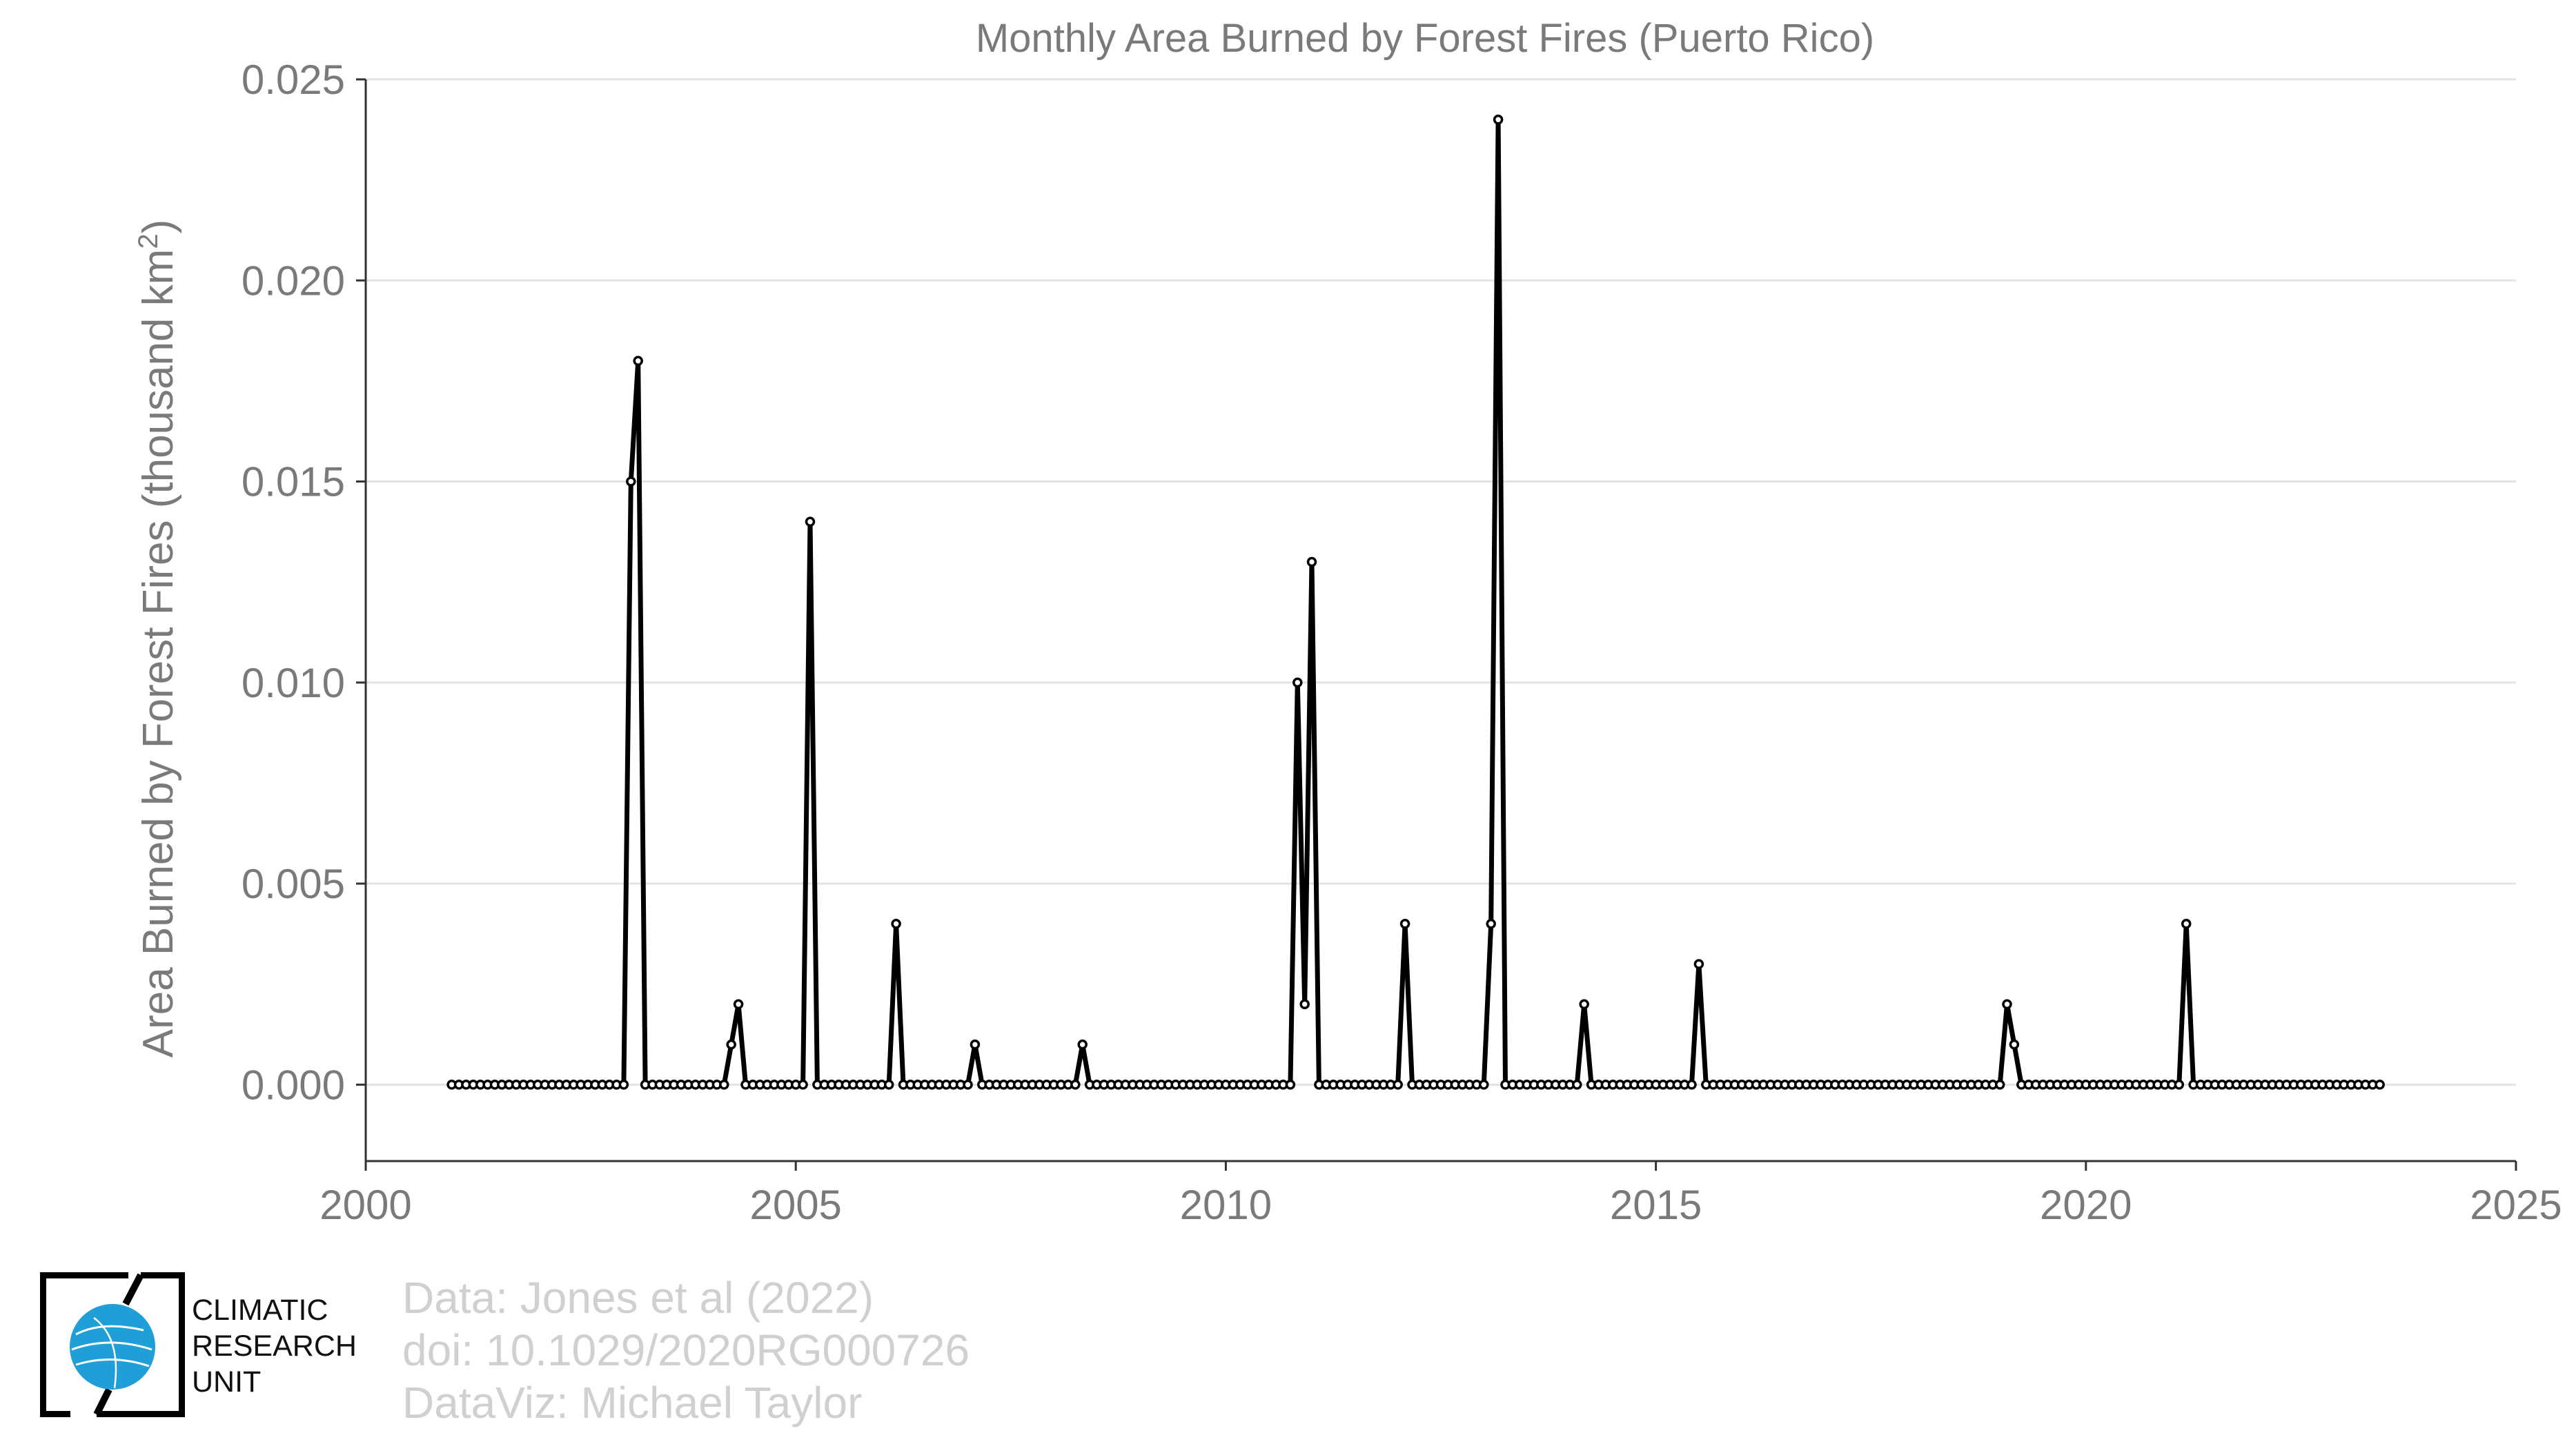  I want to click on credits-dataviz: DataViz: Michael Taylor, so click(632, 1403).